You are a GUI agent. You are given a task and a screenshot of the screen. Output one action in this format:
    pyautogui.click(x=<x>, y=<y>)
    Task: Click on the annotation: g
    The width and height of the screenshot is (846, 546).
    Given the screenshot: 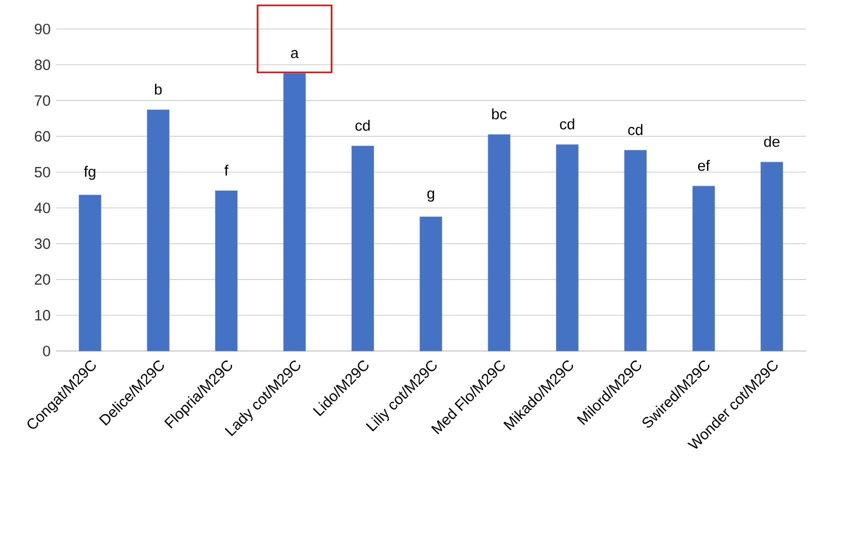 What is the action you would take?
    pyautogui.click(x=430, y=196)
    